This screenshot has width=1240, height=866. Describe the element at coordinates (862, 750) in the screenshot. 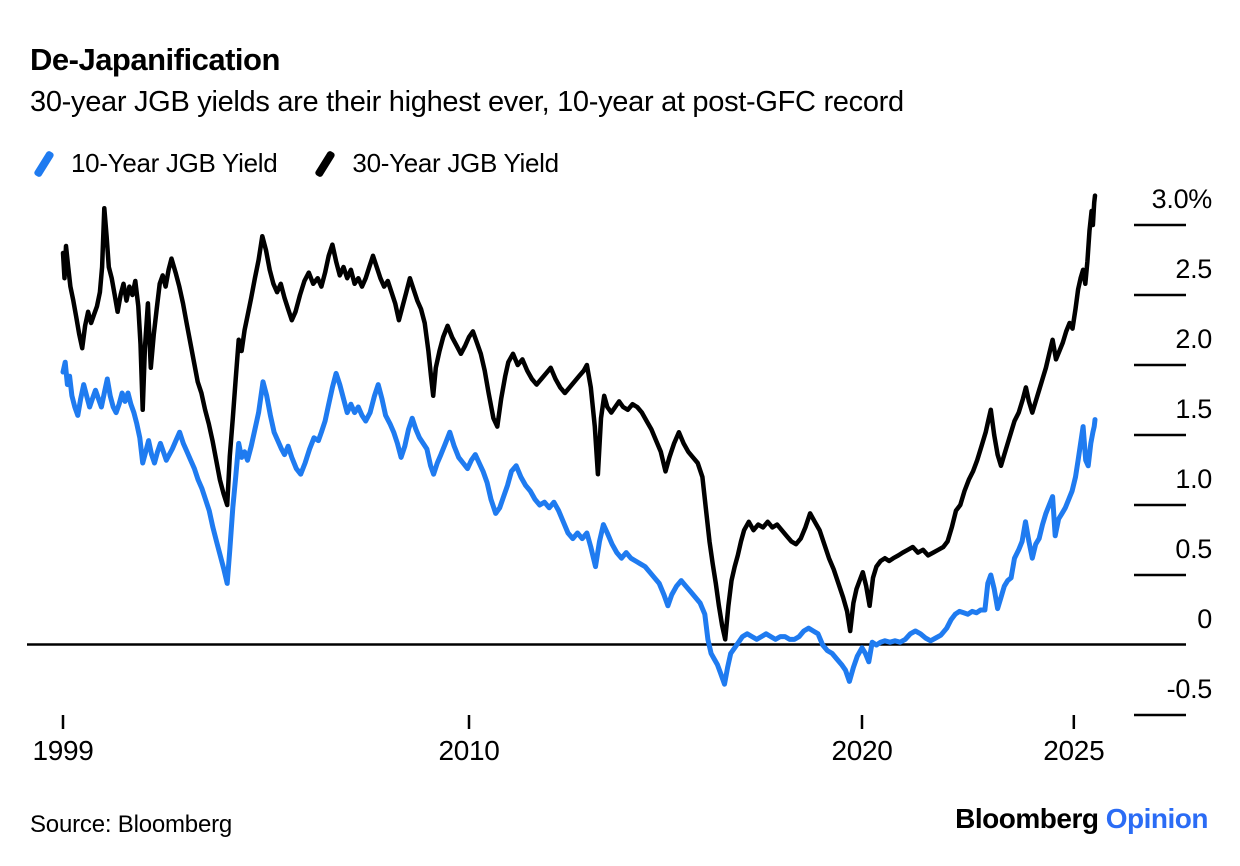

I see `x-axis-label: 2020` at that location.